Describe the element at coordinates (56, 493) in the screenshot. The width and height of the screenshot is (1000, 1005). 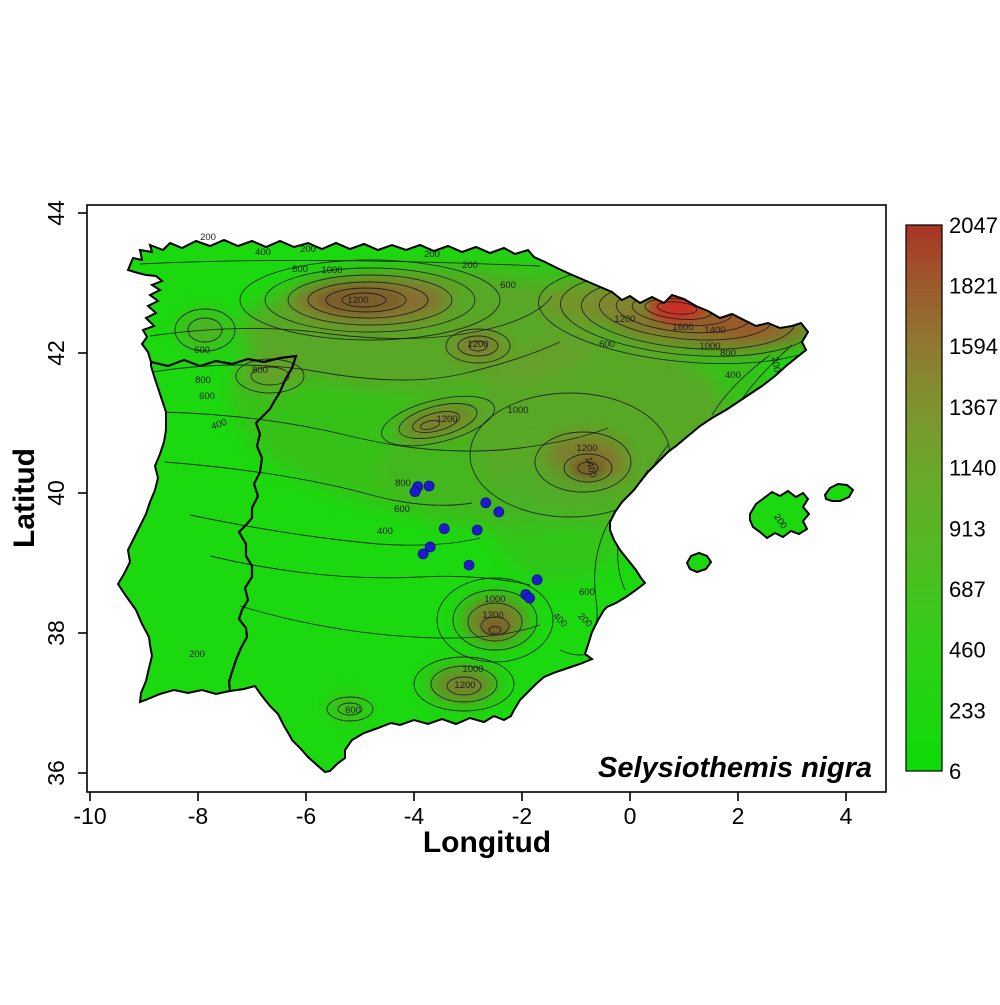
I see `y-tick-label: 40` at that location.